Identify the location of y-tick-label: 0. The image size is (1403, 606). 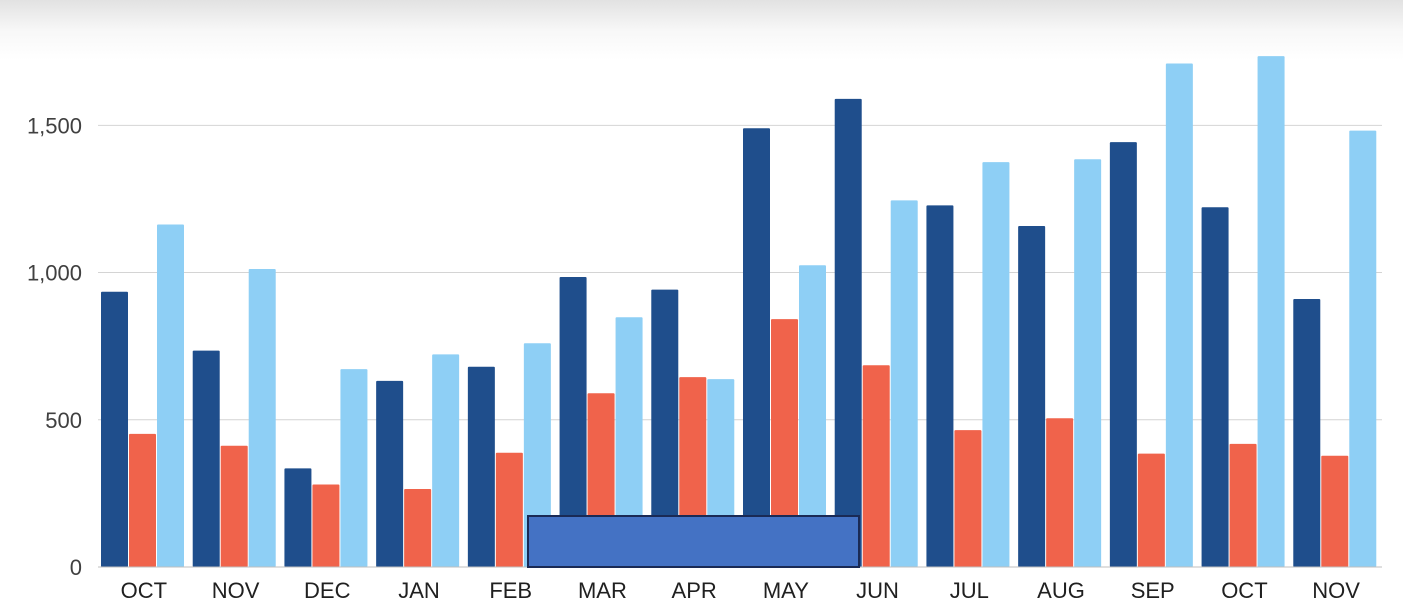
(76, 567).